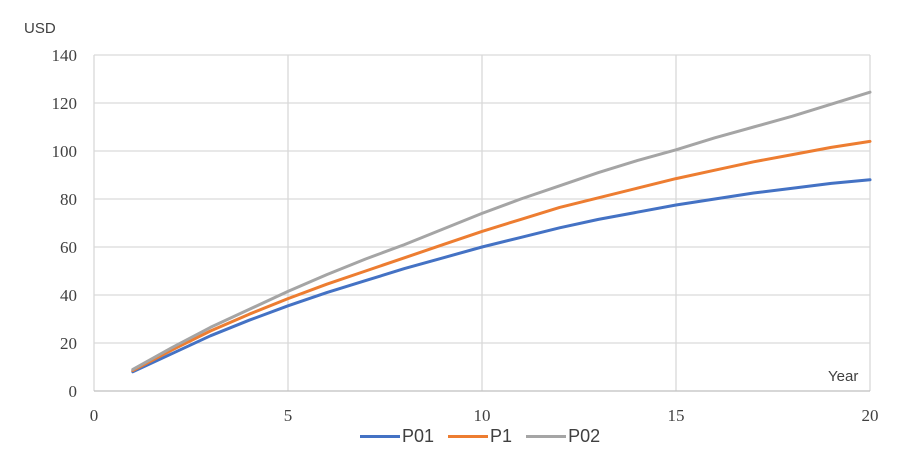 The image size is (907, 467). I want to click on x-axis-ticks: 0 5 10 15 20, so click(484, 415).